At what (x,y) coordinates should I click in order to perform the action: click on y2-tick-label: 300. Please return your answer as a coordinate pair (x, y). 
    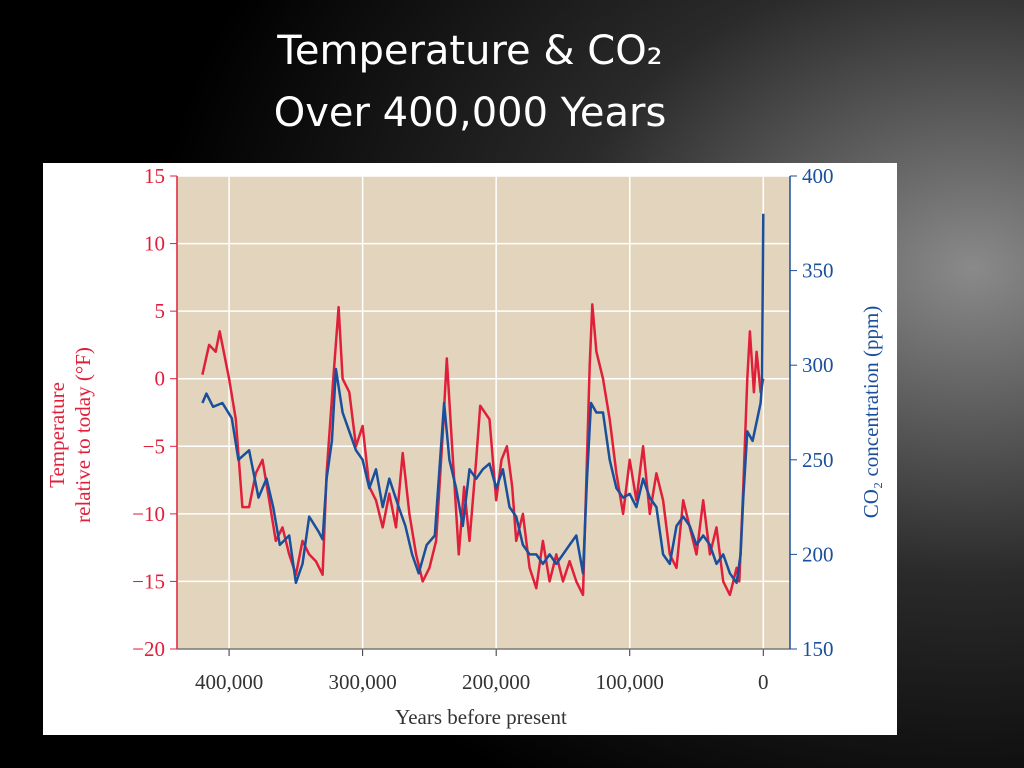
    Looking at the image, I should click on (818, 365).